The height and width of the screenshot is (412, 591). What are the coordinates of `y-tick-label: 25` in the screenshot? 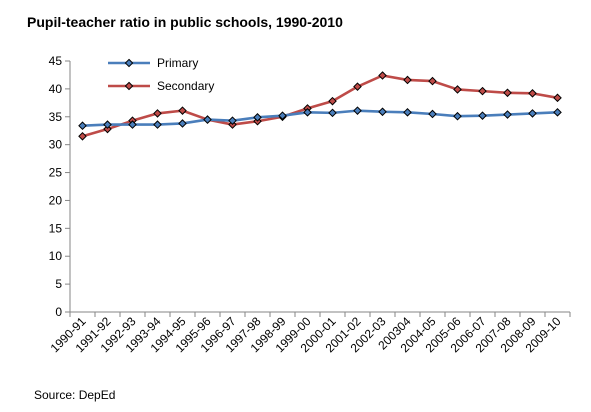 It's located at (56, 173).